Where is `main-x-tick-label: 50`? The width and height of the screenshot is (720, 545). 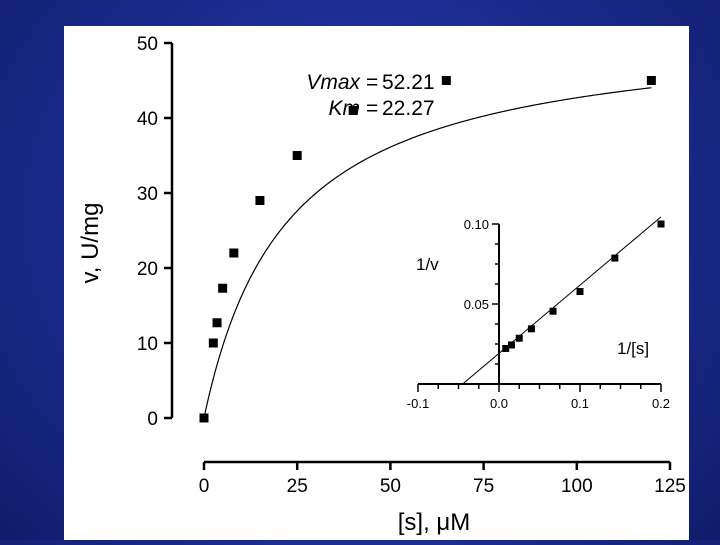
main-x-tick-label: 50 is located at coordinates (390, 486).